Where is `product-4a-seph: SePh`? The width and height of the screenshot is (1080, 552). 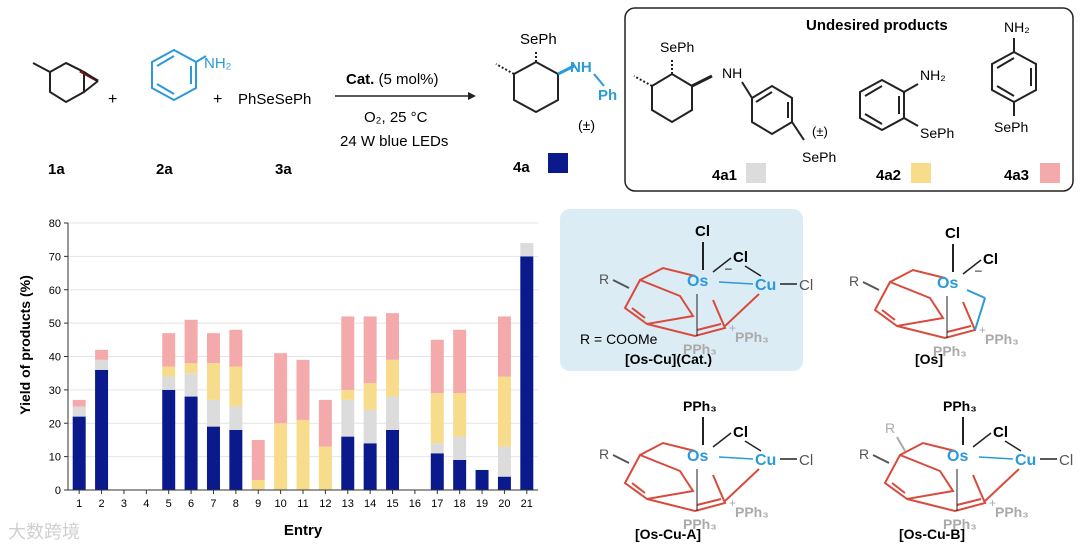 product-4a-seph: SePh is located at coordinates (538, 39).